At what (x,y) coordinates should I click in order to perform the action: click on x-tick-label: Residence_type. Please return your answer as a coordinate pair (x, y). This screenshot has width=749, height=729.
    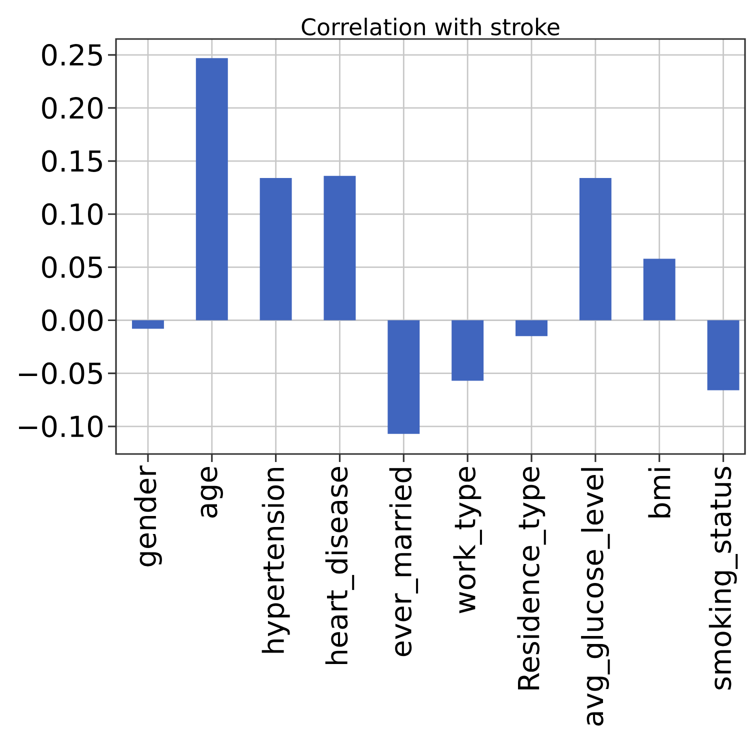
    Looking at the image, I should click on (531, 578).